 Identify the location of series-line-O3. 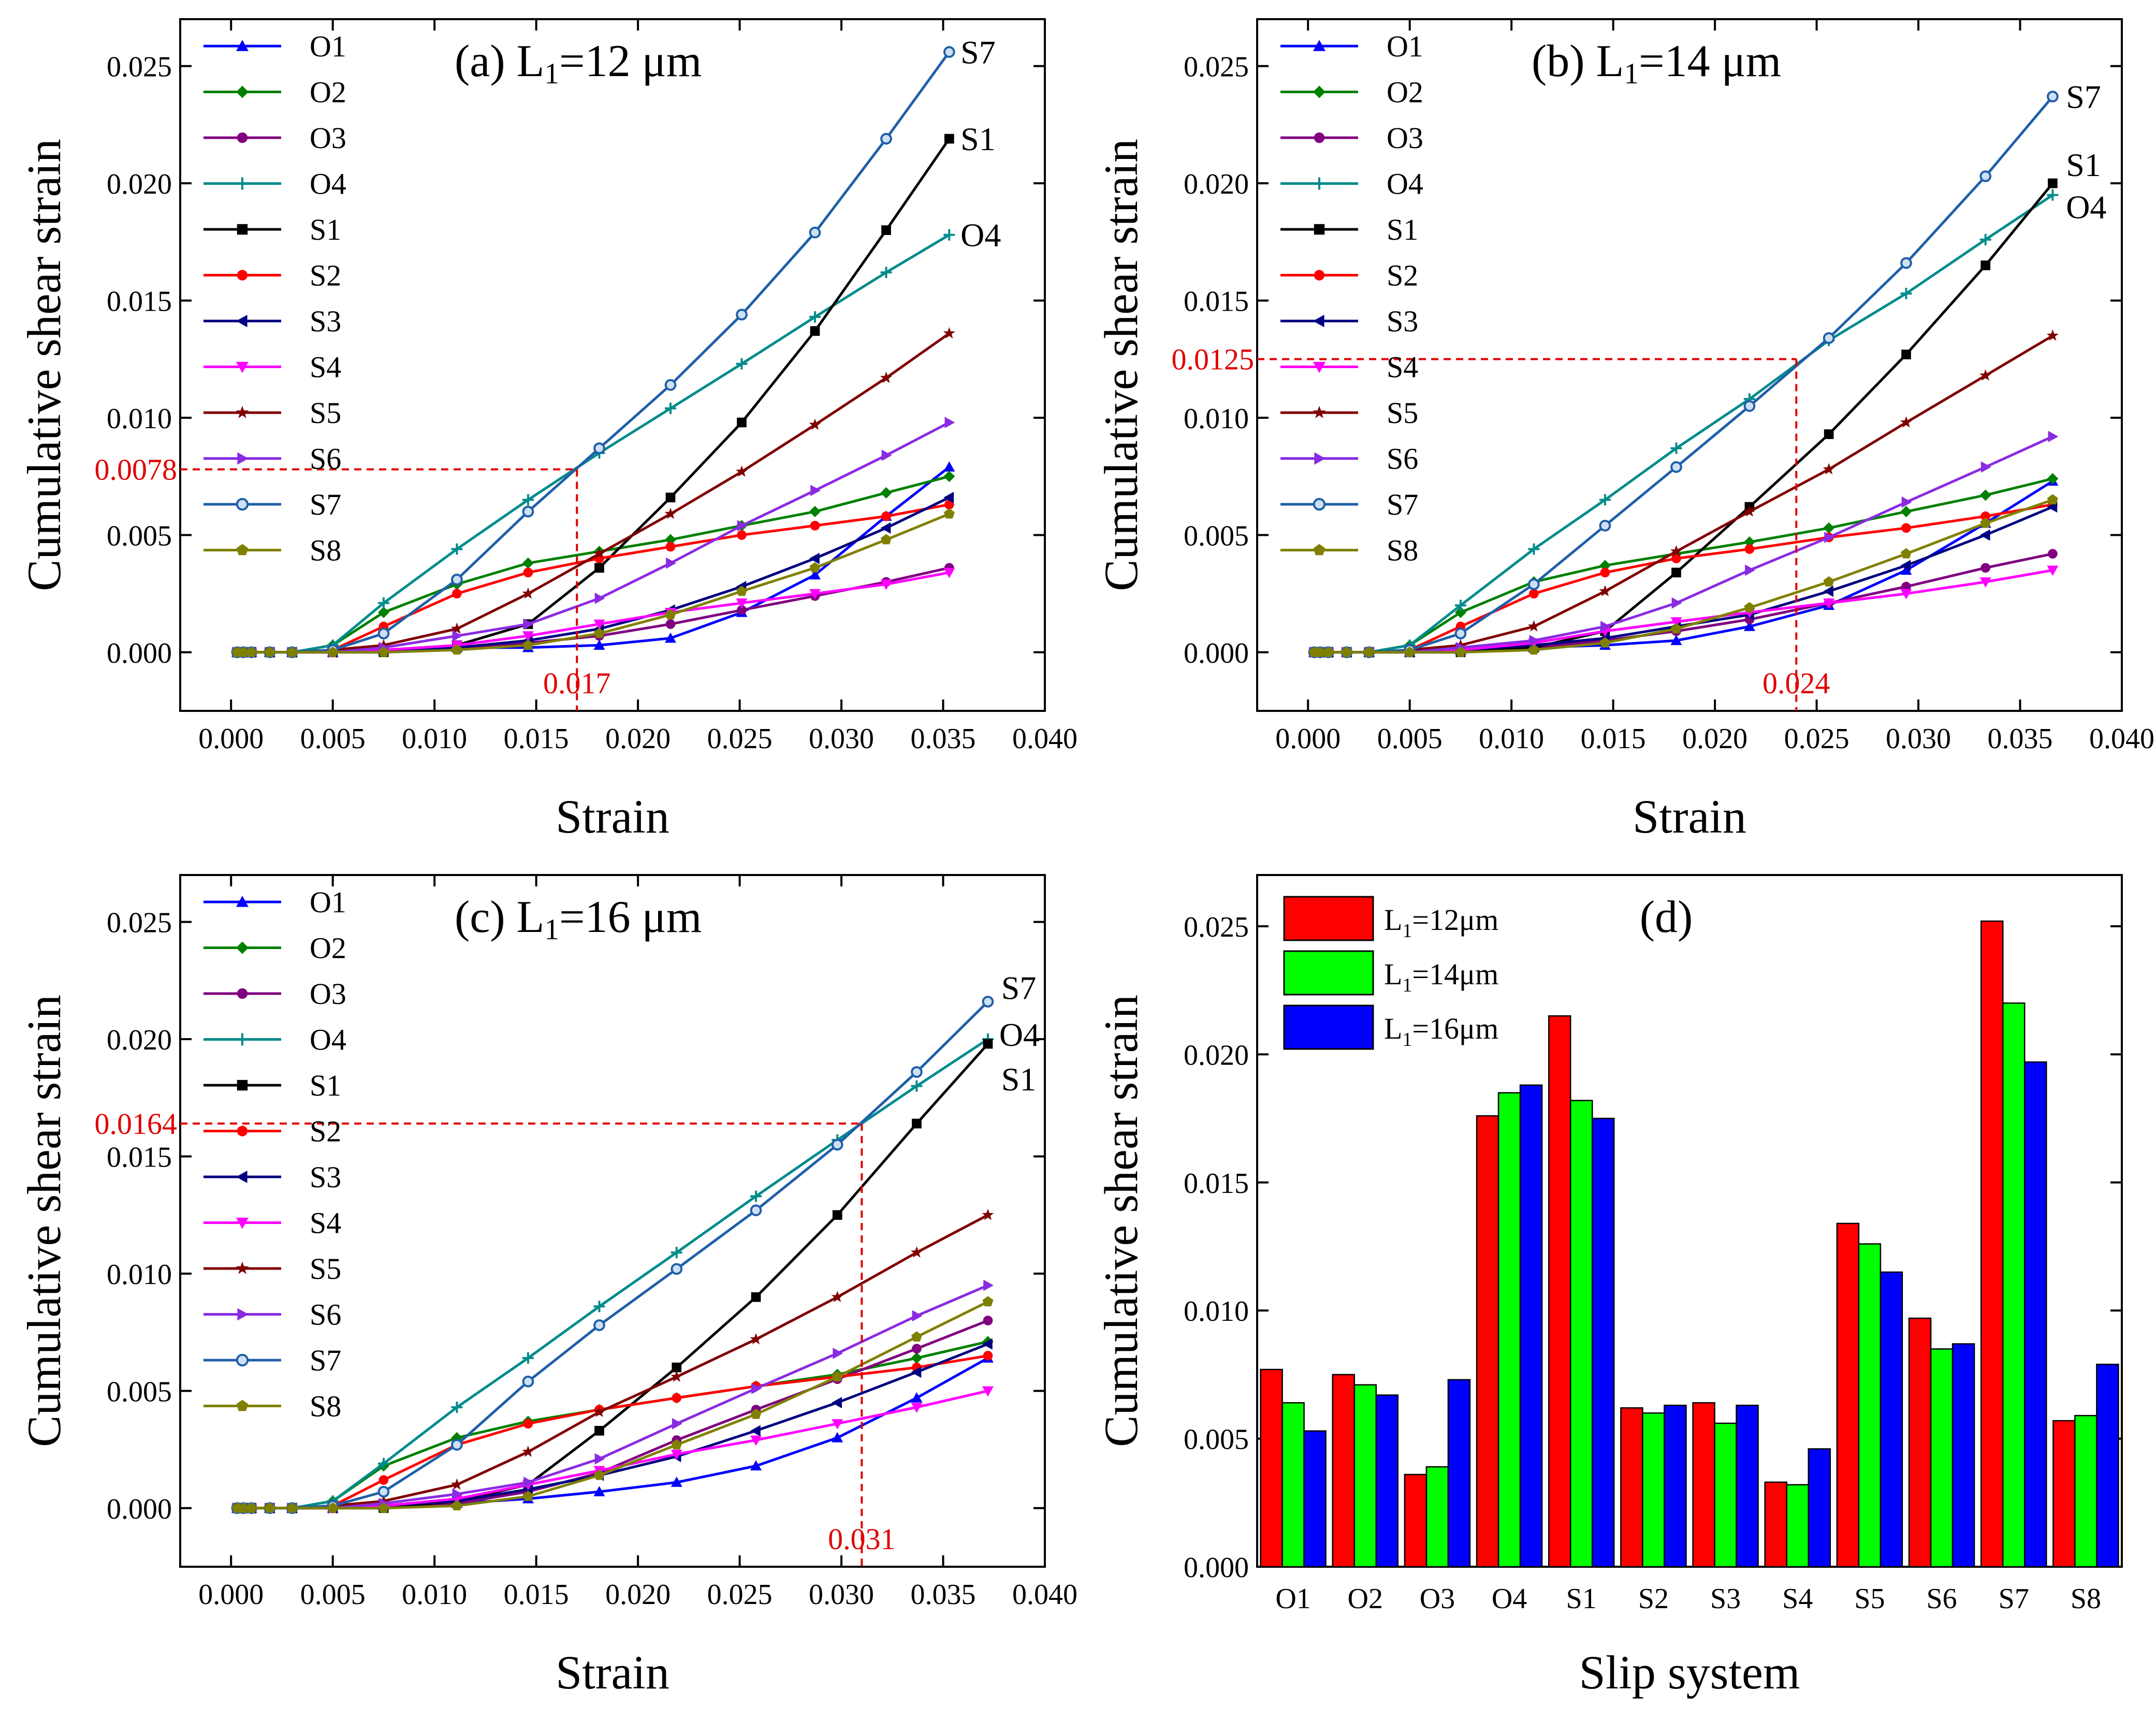
(1684, 603).